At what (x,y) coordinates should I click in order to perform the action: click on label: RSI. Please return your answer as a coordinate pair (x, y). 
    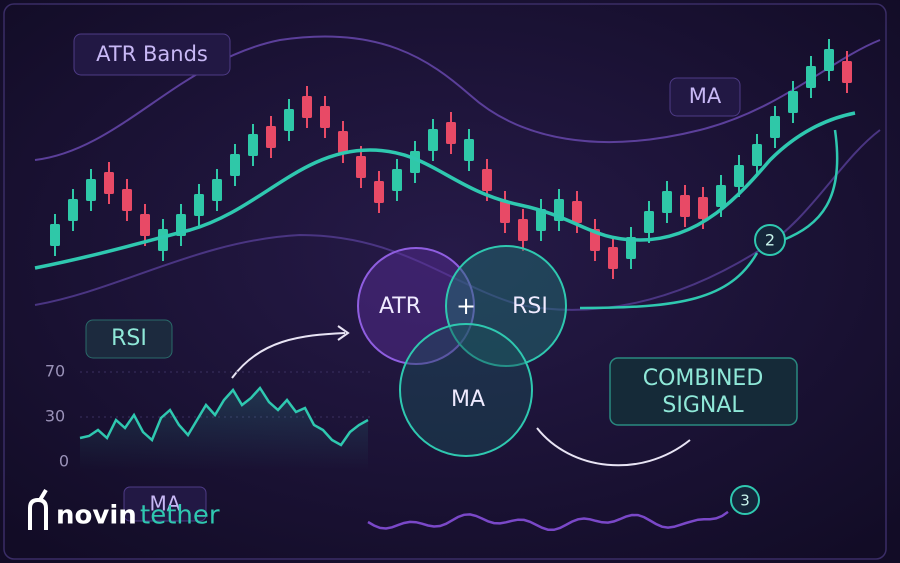
    Looking at the image, I should click on (129, 338).